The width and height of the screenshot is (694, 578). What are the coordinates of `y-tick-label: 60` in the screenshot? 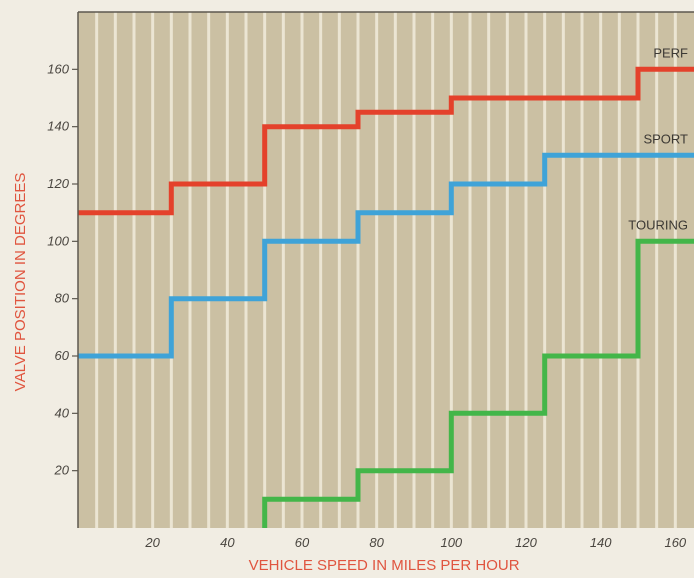 It's located at (62, 355).